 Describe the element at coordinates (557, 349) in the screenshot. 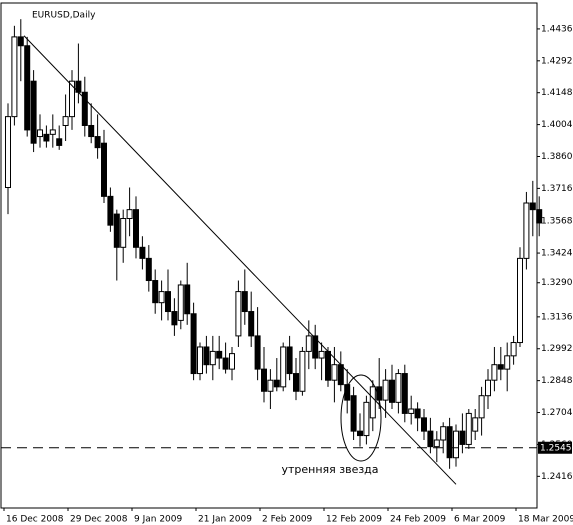

I see `y-tick-label: 1.2992` at that location.